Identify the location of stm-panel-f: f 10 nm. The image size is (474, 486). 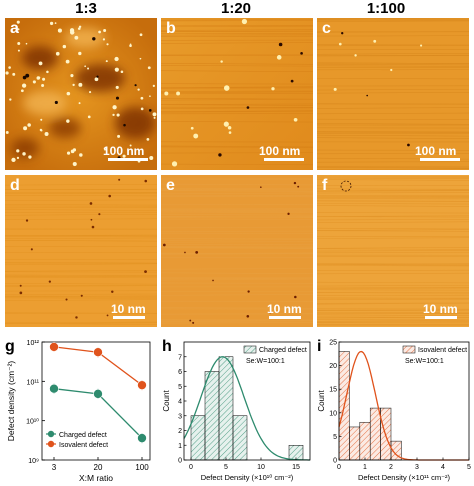
(393, 251).